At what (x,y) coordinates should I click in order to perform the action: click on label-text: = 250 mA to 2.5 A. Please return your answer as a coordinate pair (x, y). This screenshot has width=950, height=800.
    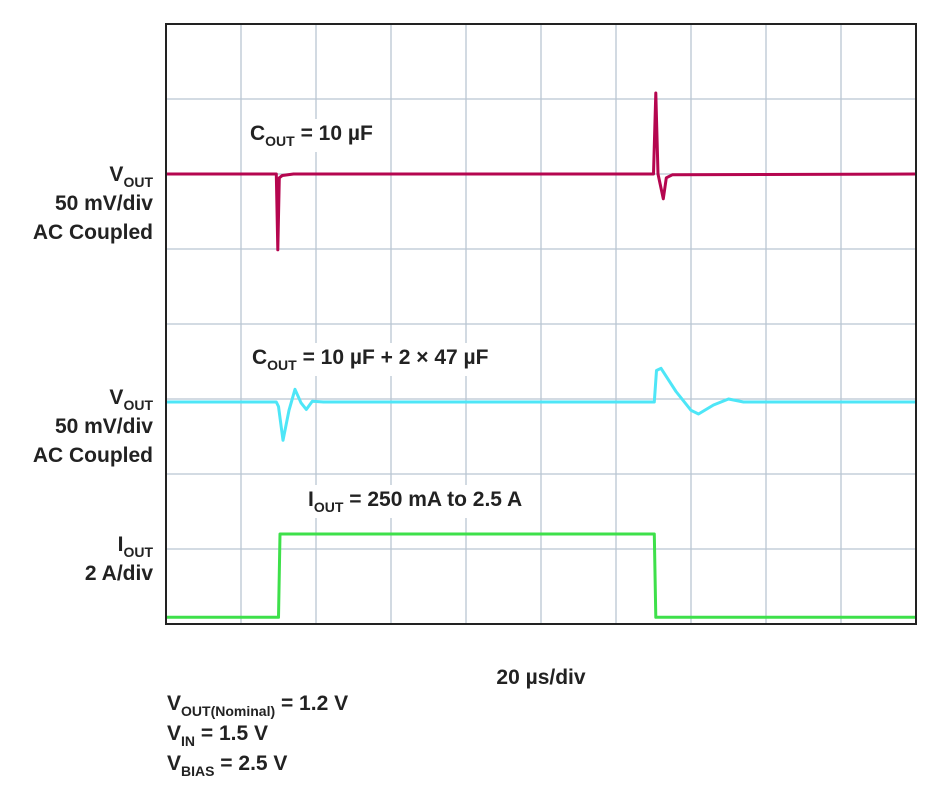
    Looking at the image, I should click on (432, 499).